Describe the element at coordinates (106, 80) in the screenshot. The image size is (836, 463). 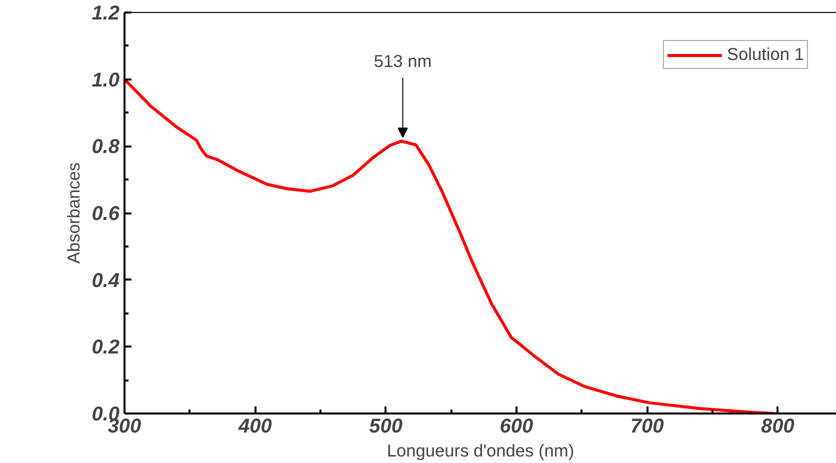
I see `y-tick-label: 1.0` at that location.